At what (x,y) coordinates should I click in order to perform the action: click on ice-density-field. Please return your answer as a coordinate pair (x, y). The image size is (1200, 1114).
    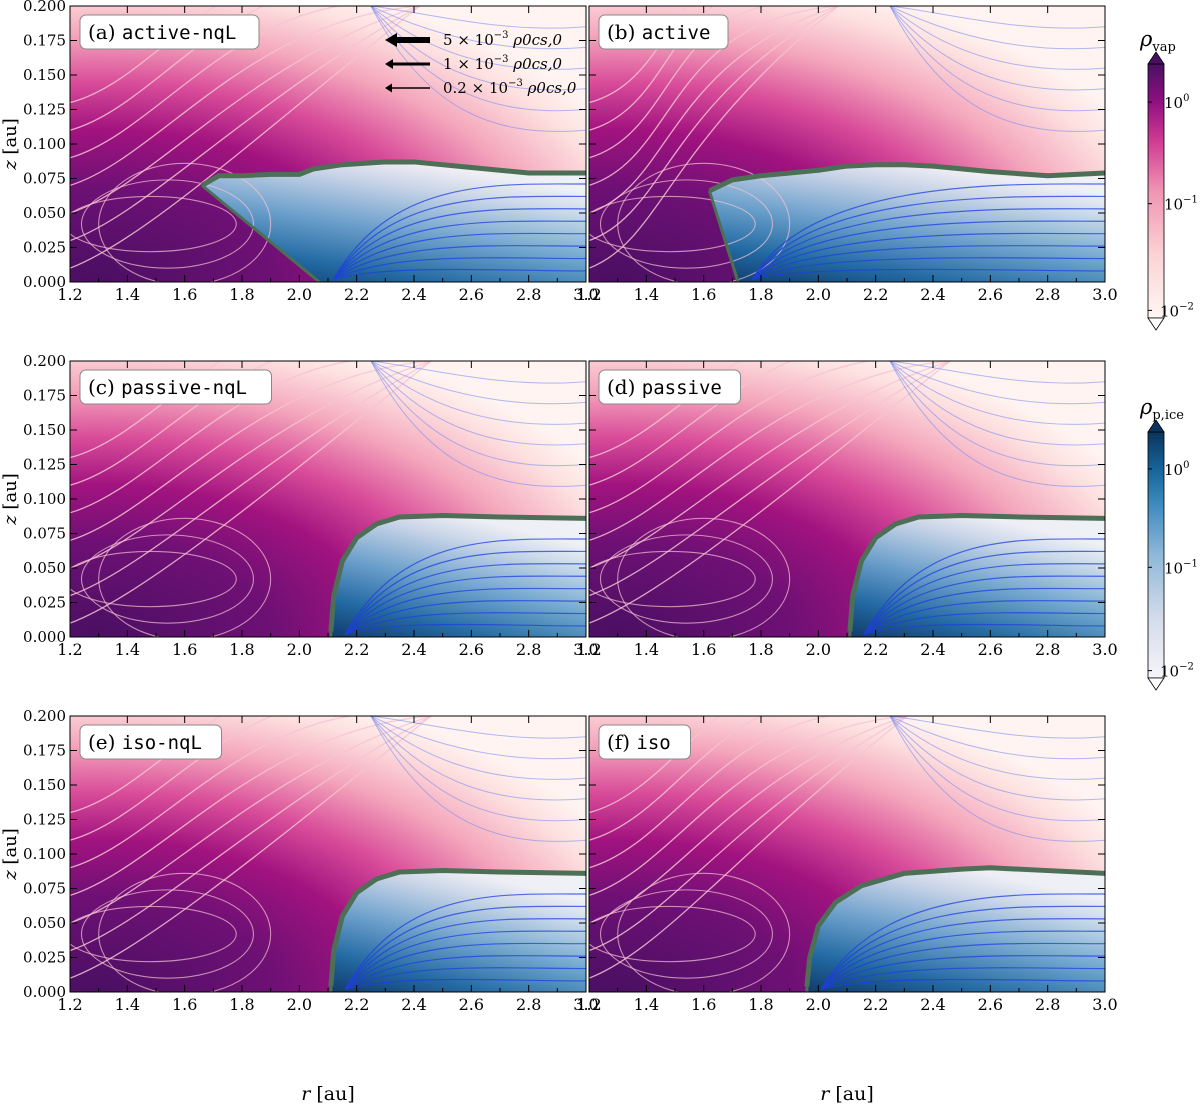
    Looking at the image, I should click on (458, 931).